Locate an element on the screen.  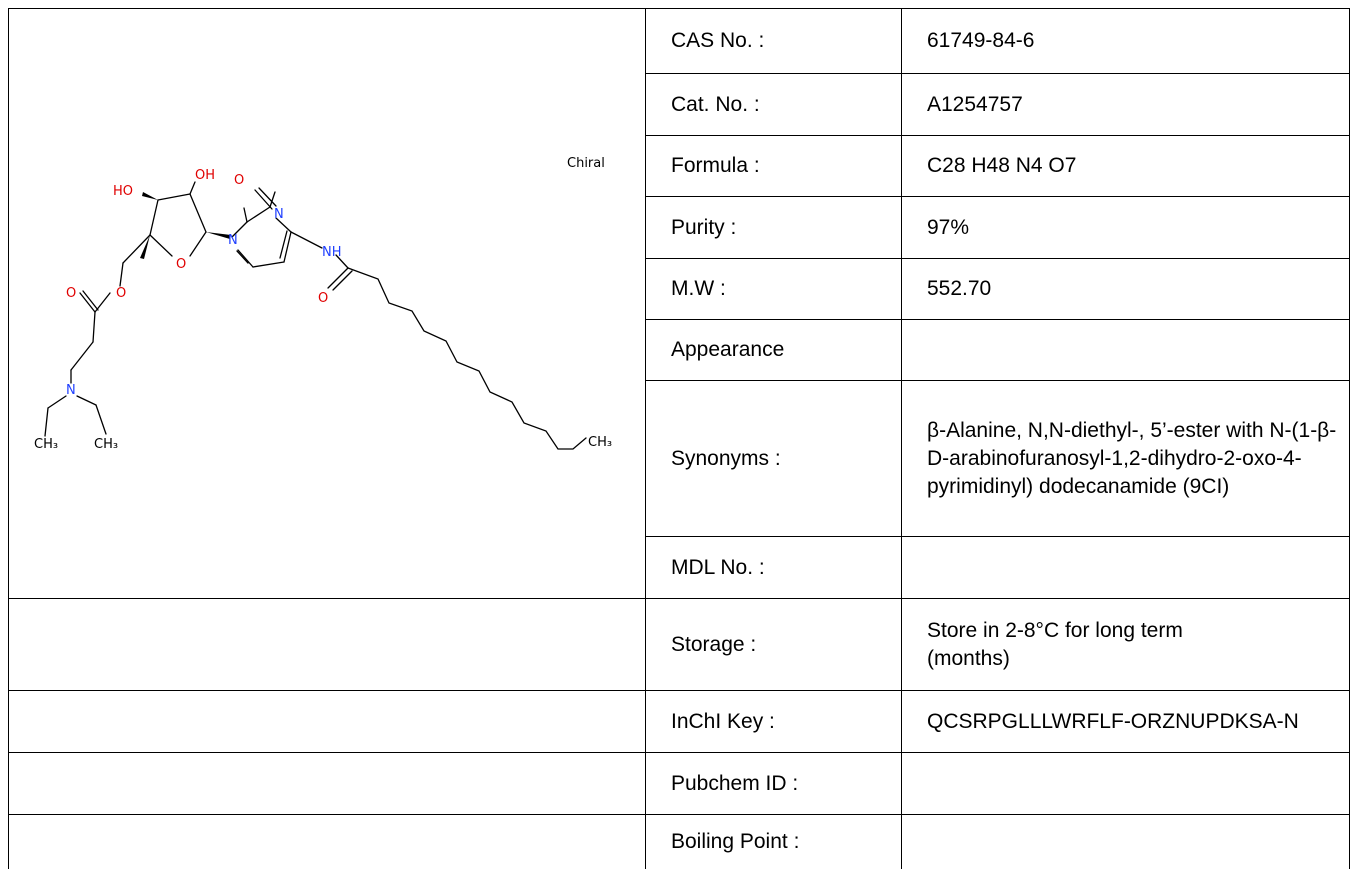
bond-lines is located at coordinates (315, 315).